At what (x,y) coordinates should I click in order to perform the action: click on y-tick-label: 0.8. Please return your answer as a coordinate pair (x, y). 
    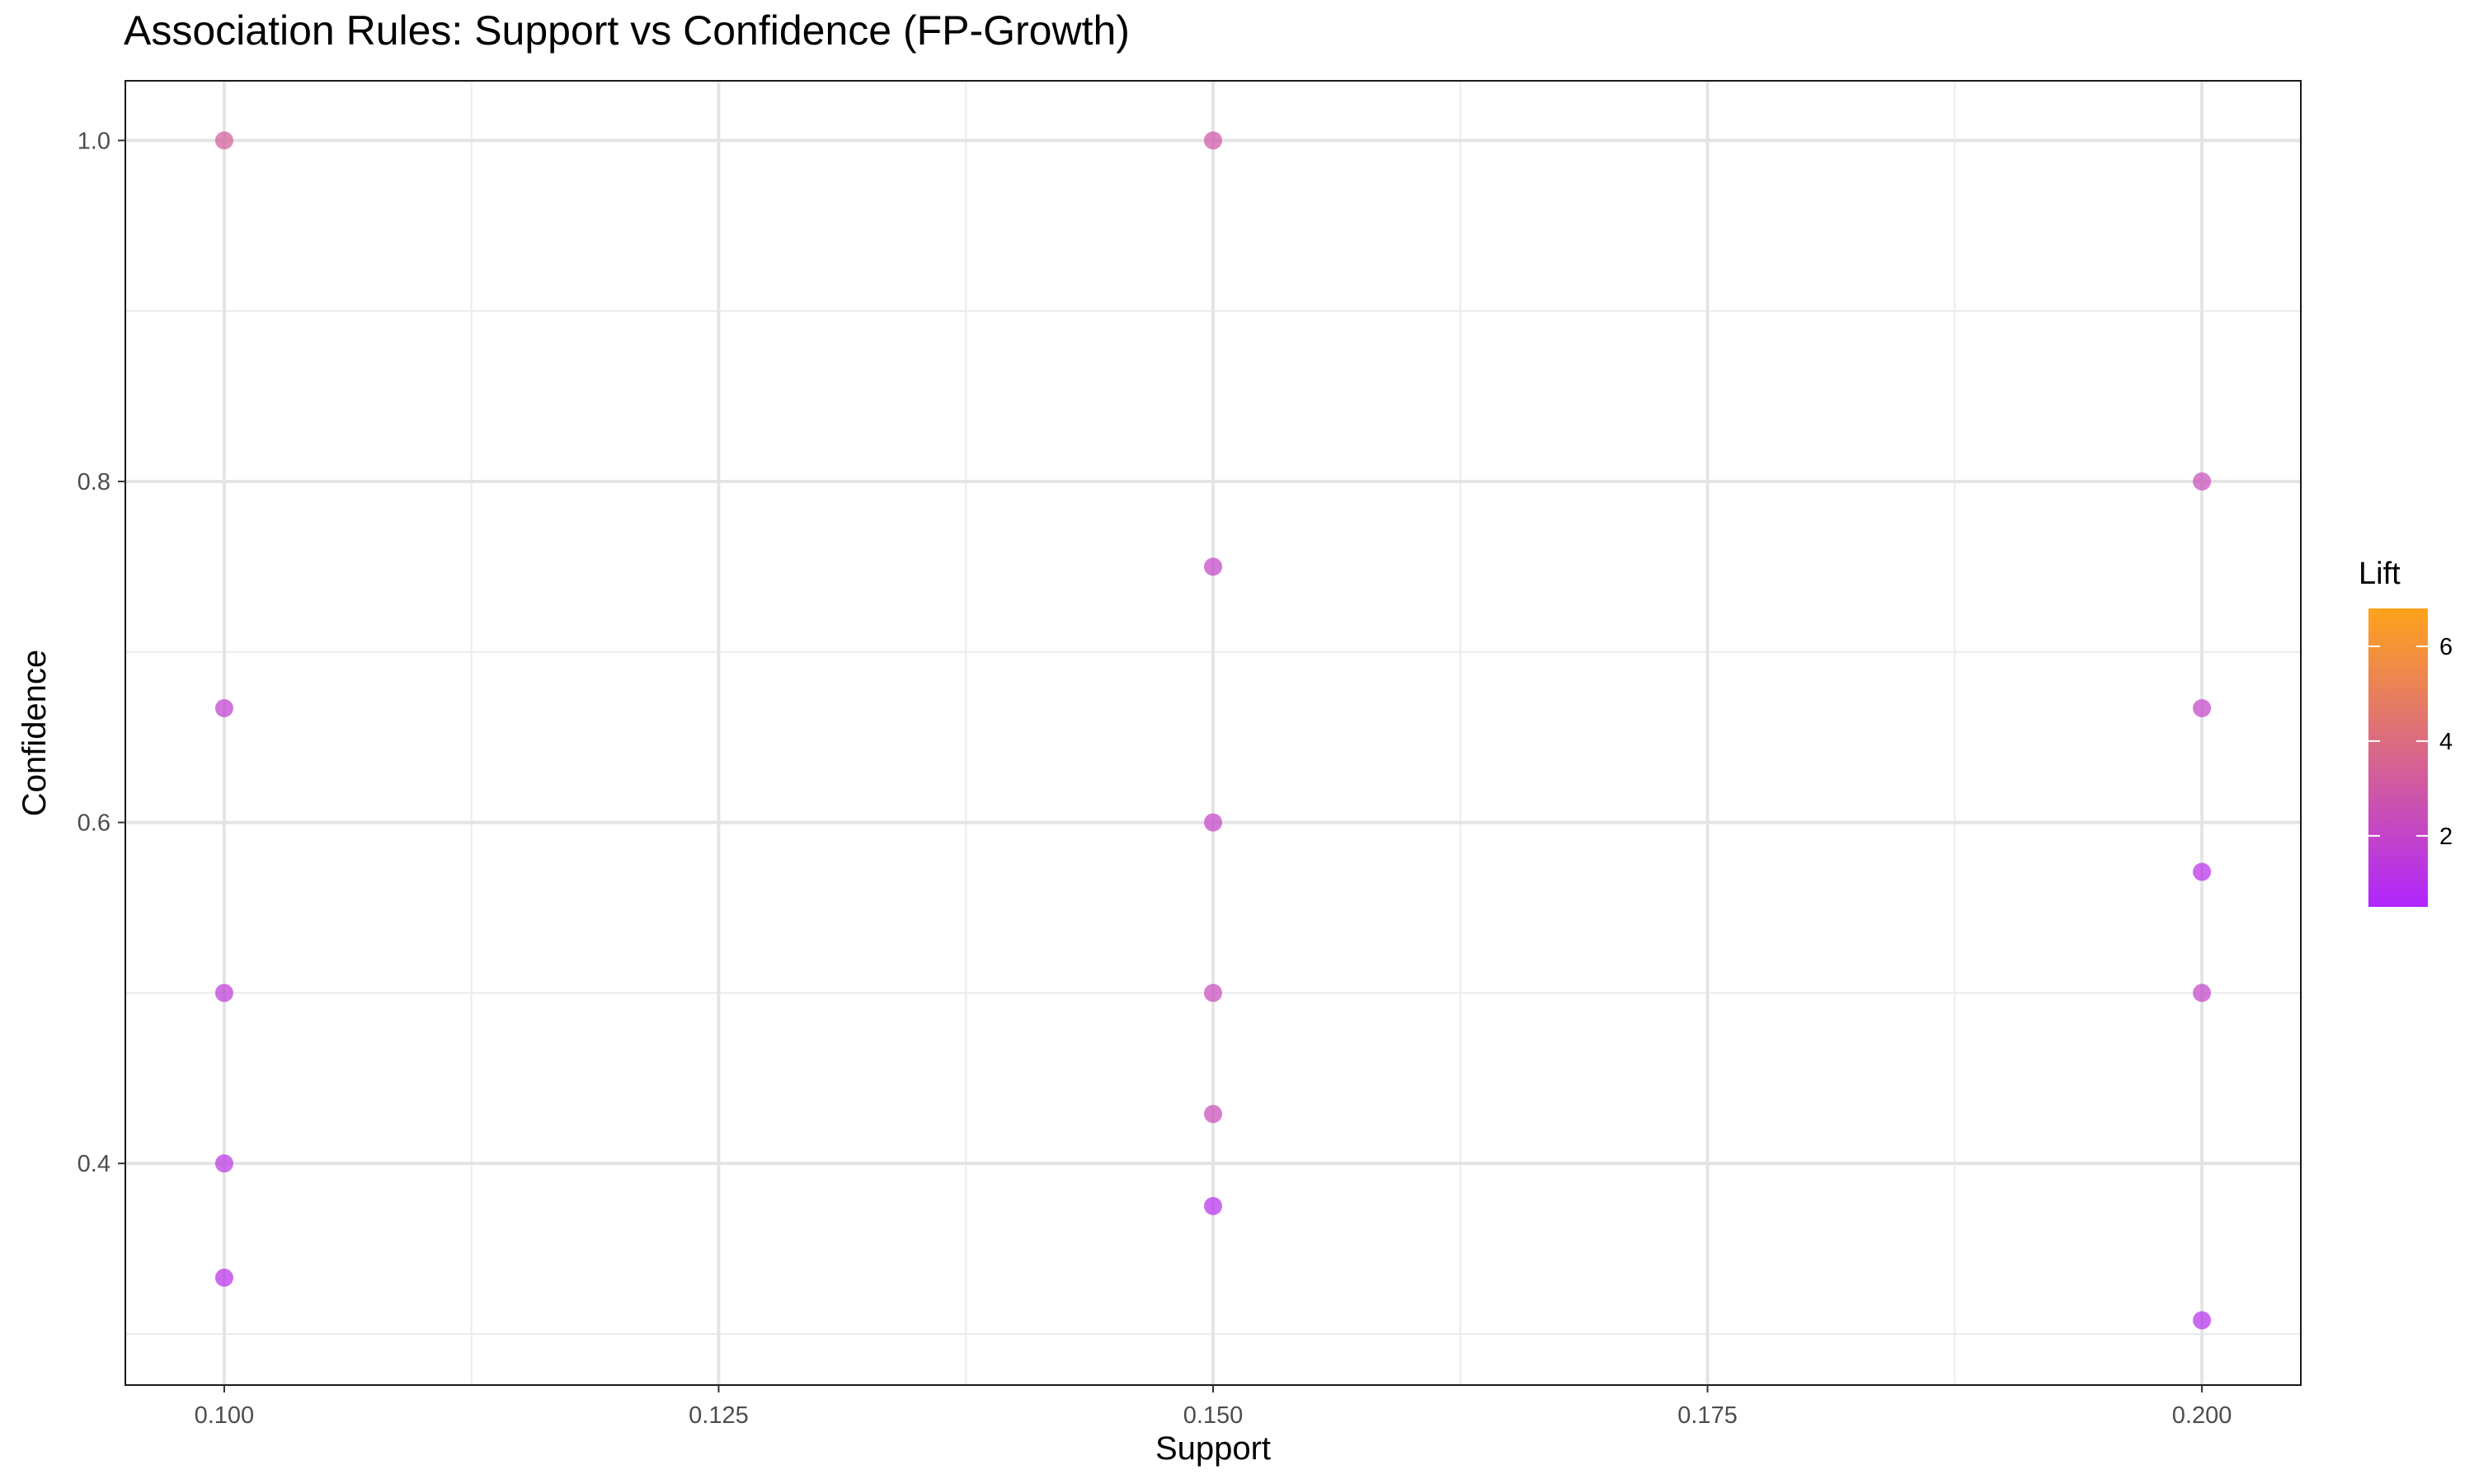
    Looking at the image, I should click on (94, 482).